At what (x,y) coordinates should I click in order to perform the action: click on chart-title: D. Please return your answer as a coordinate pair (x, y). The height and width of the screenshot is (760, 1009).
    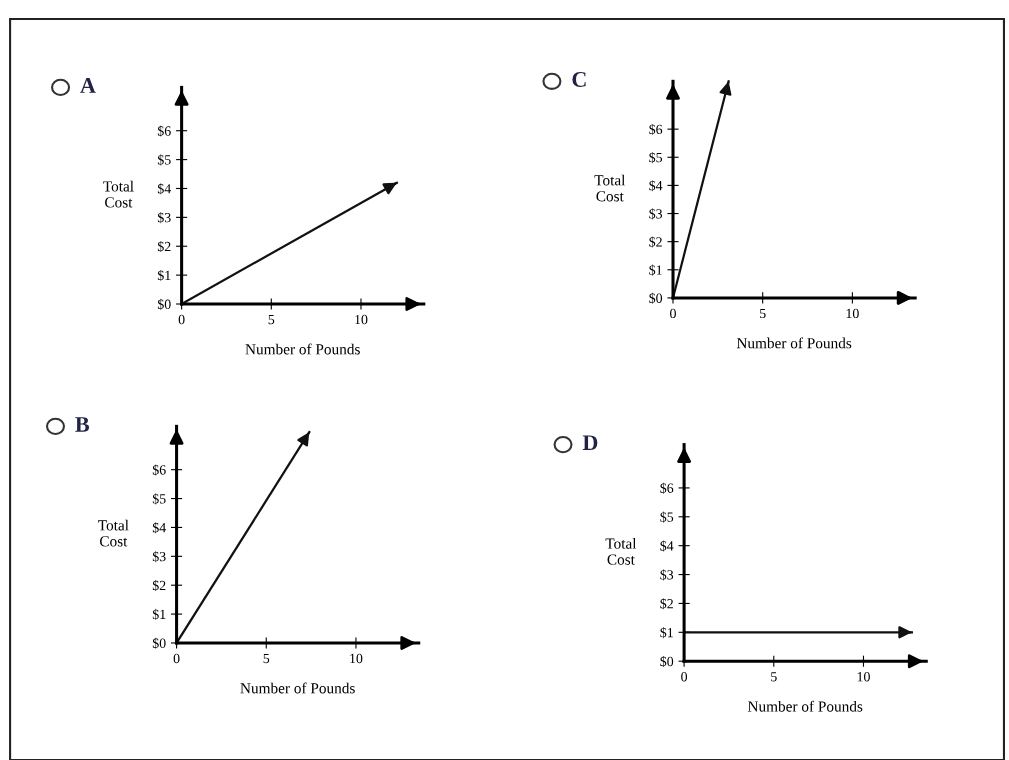
    Looking at the image, I should click on (590, 442).